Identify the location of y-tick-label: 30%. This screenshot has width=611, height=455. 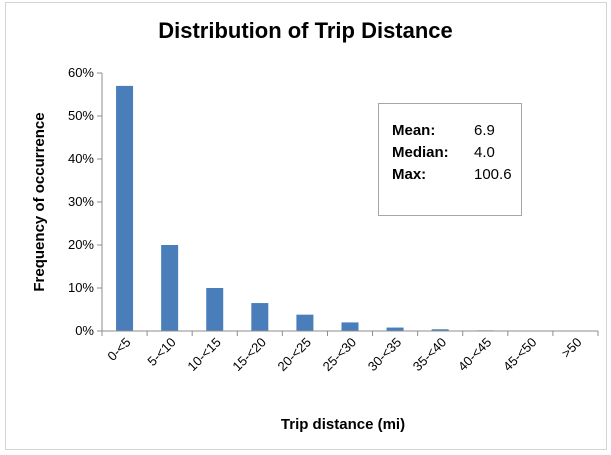
(81, 201).